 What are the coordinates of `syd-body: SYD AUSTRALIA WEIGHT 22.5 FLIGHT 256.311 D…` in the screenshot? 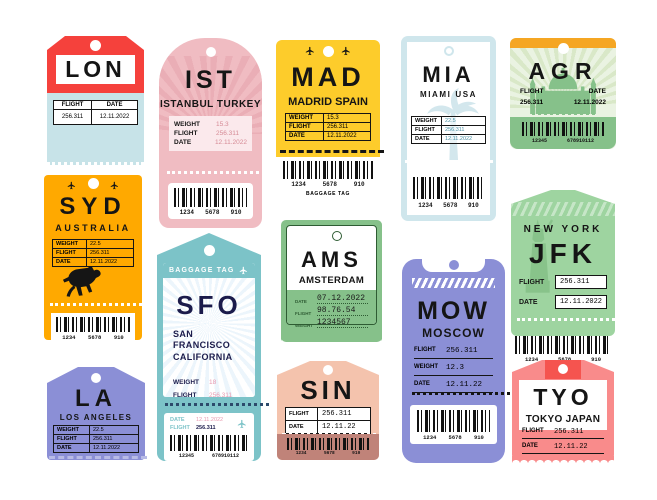 It's located at (96, 259).